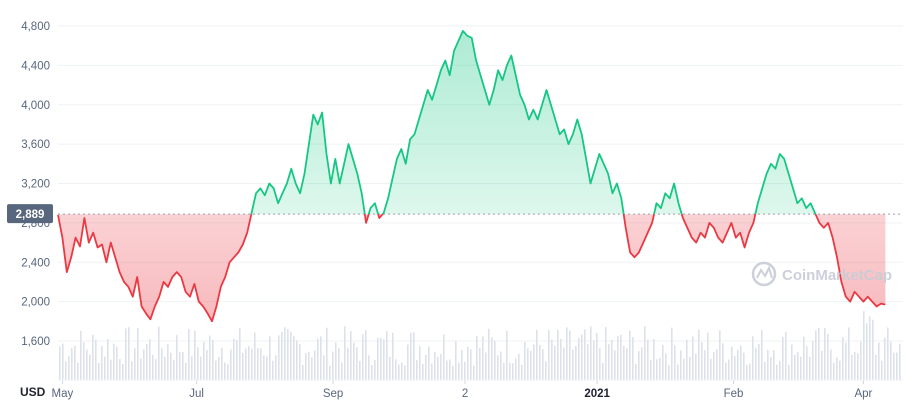 Image resolution: width=909 pixels, height=408 pixels. Describe the element at coordinates (477, 389) in the screenshot. I see `x-axis-ticks: May Jul Sep 2 2021 Feb Apr` at that location.